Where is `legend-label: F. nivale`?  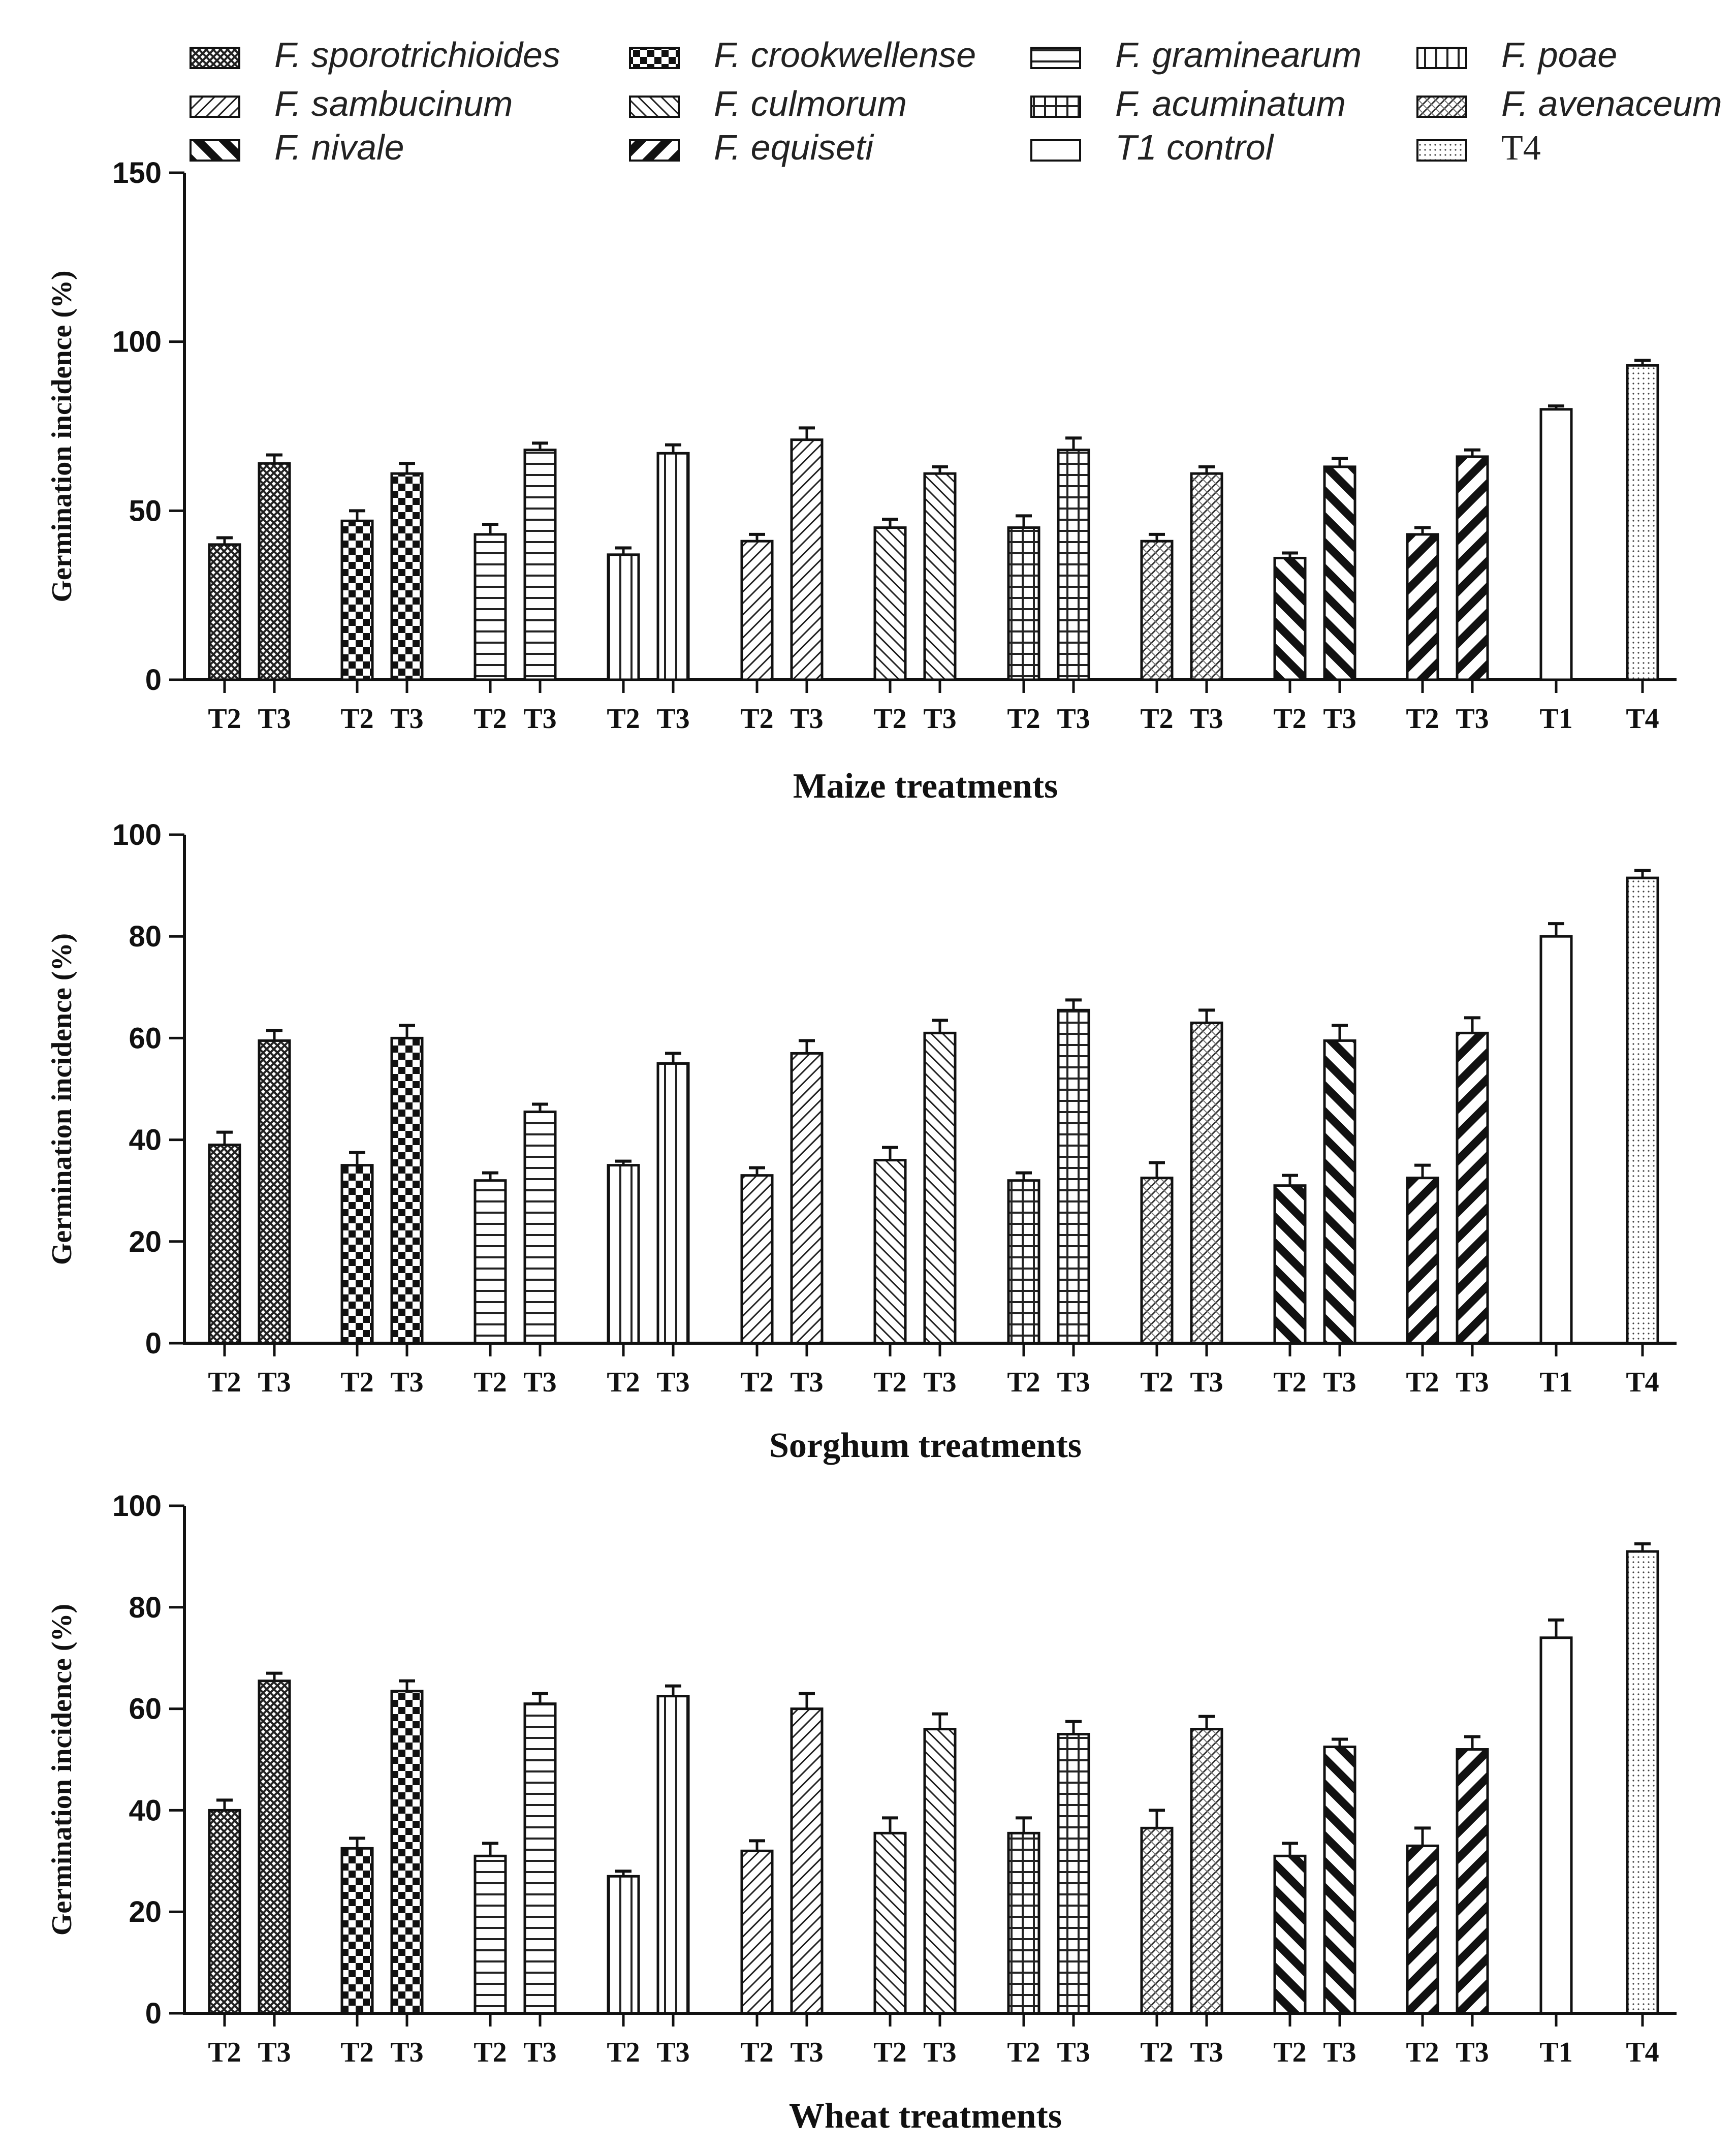 legend-label: F. nivale is located at coordinates (339, 147).